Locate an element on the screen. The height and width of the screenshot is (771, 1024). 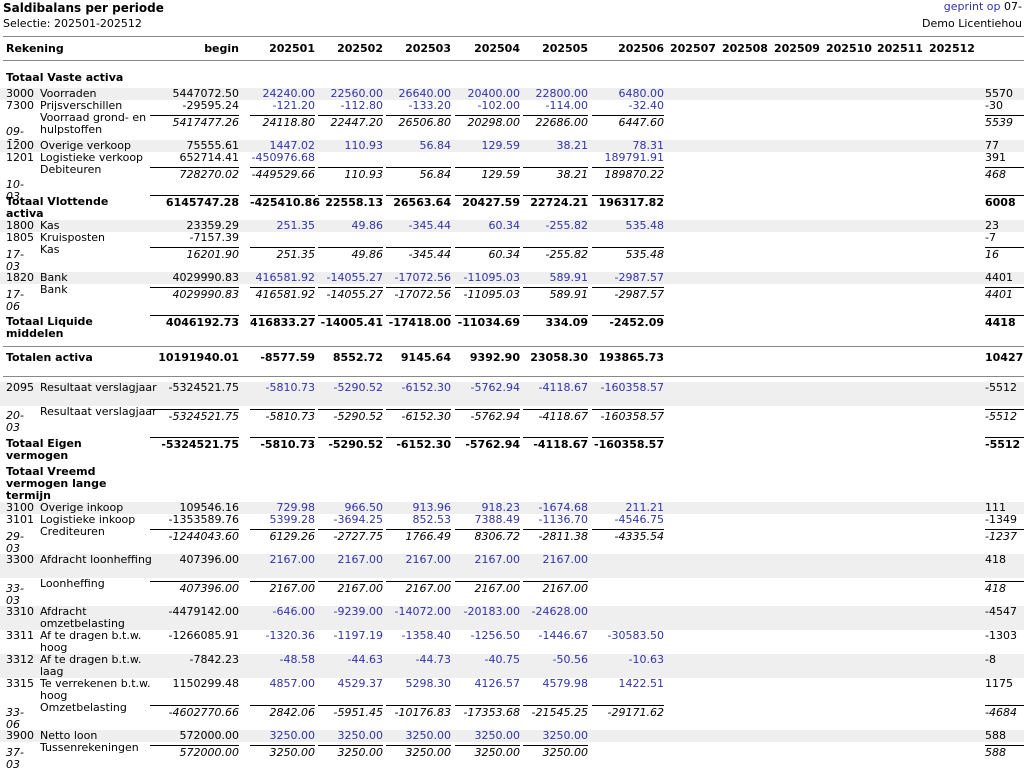
period-value: -2987.57 is located at coordinates (639, 277).